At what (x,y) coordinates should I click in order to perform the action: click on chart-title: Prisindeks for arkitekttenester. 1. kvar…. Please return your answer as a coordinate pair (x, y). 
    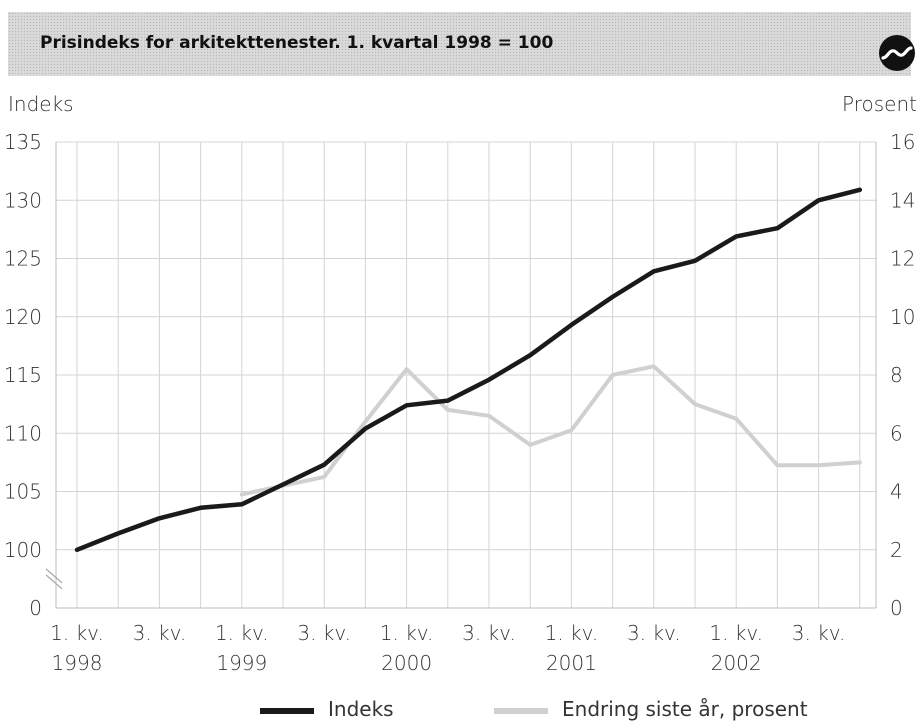
    Looking at the image, I should click on (297, 43).